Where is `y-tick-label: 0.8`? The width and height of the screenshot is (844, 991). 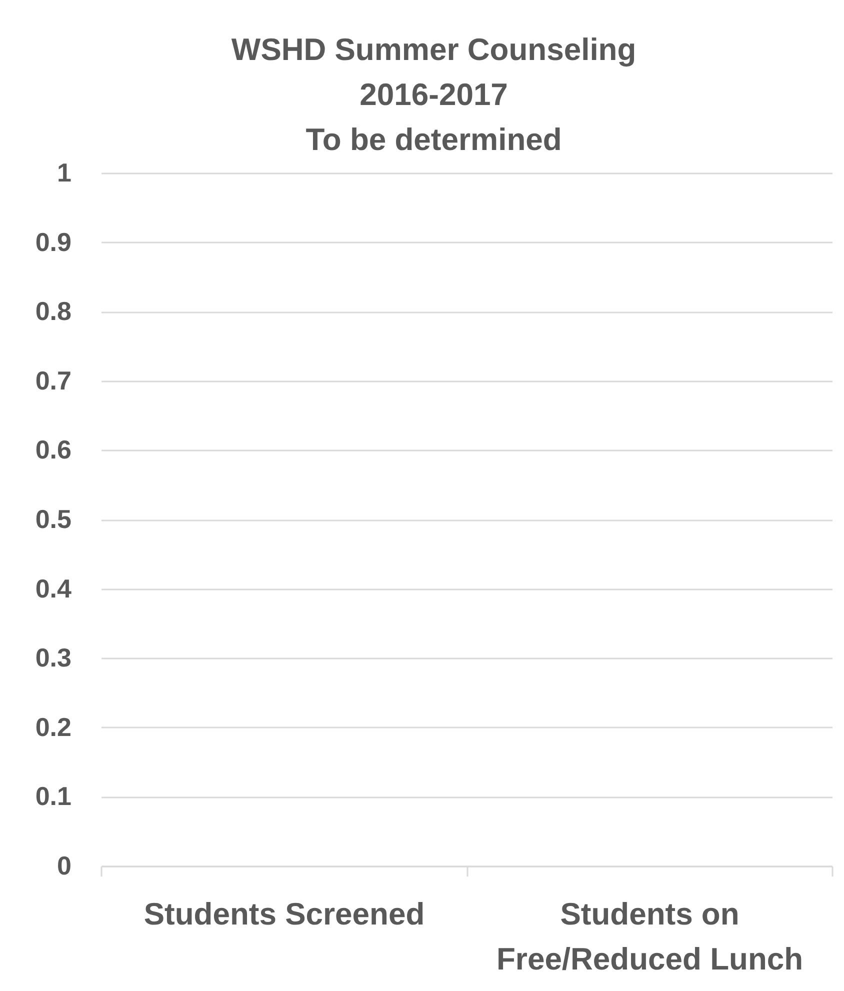 y-tick-label: 0.8 is located at coordinates (53, 311).